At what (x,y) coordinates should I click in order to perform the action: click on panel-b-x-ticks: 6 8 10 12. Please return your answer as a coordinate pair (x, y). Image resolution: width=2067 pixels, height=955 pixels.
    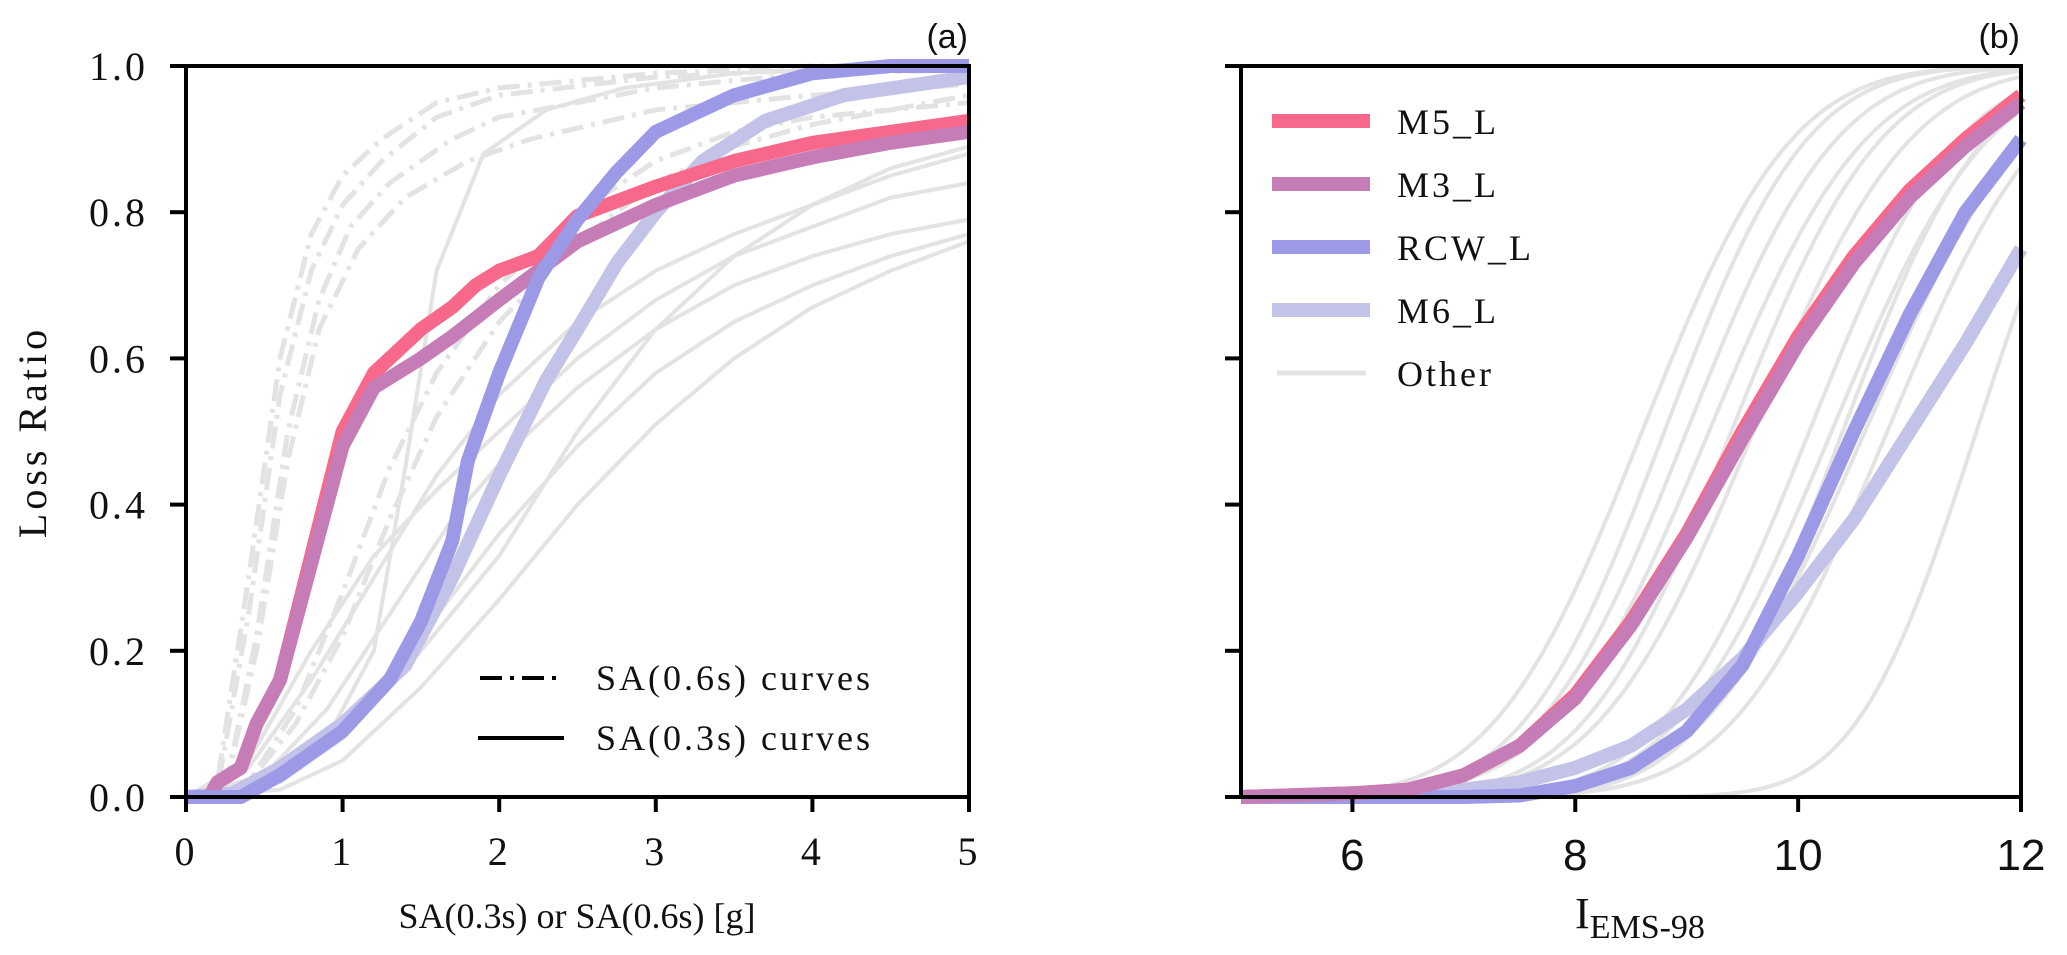
    Looking at the image, I should click on (1692, 838).